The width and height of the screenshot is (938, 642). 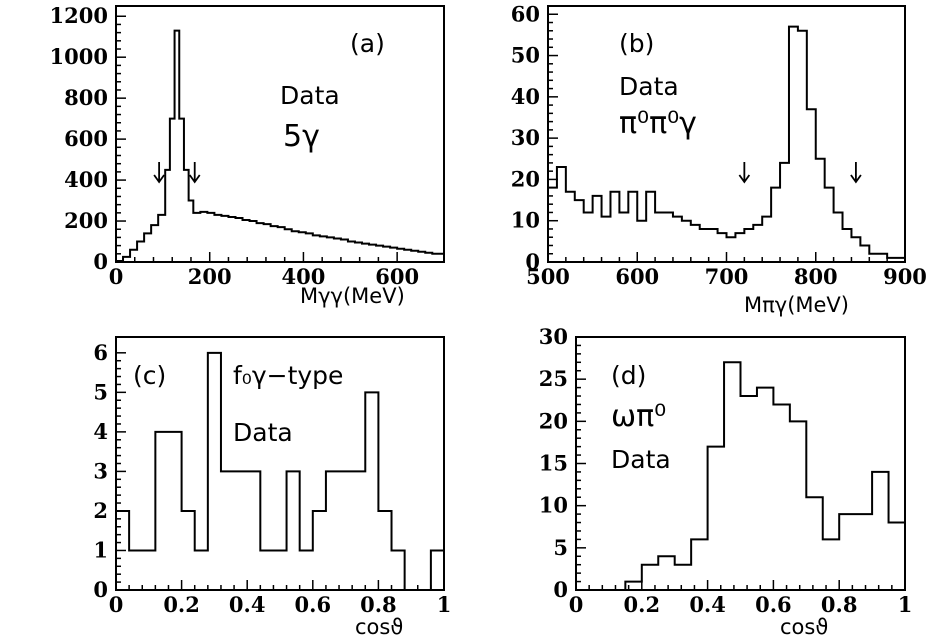 I want to click on y-tick-label: 25, so click(x=553, y=378).